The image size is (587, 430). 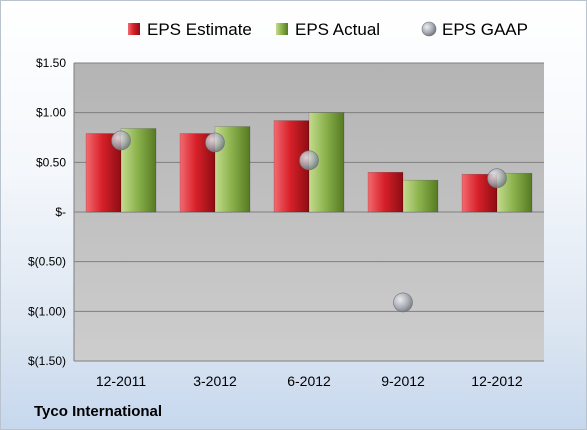 I want to click on x-tick-label: 9-2012, so click(x=403, y=381).